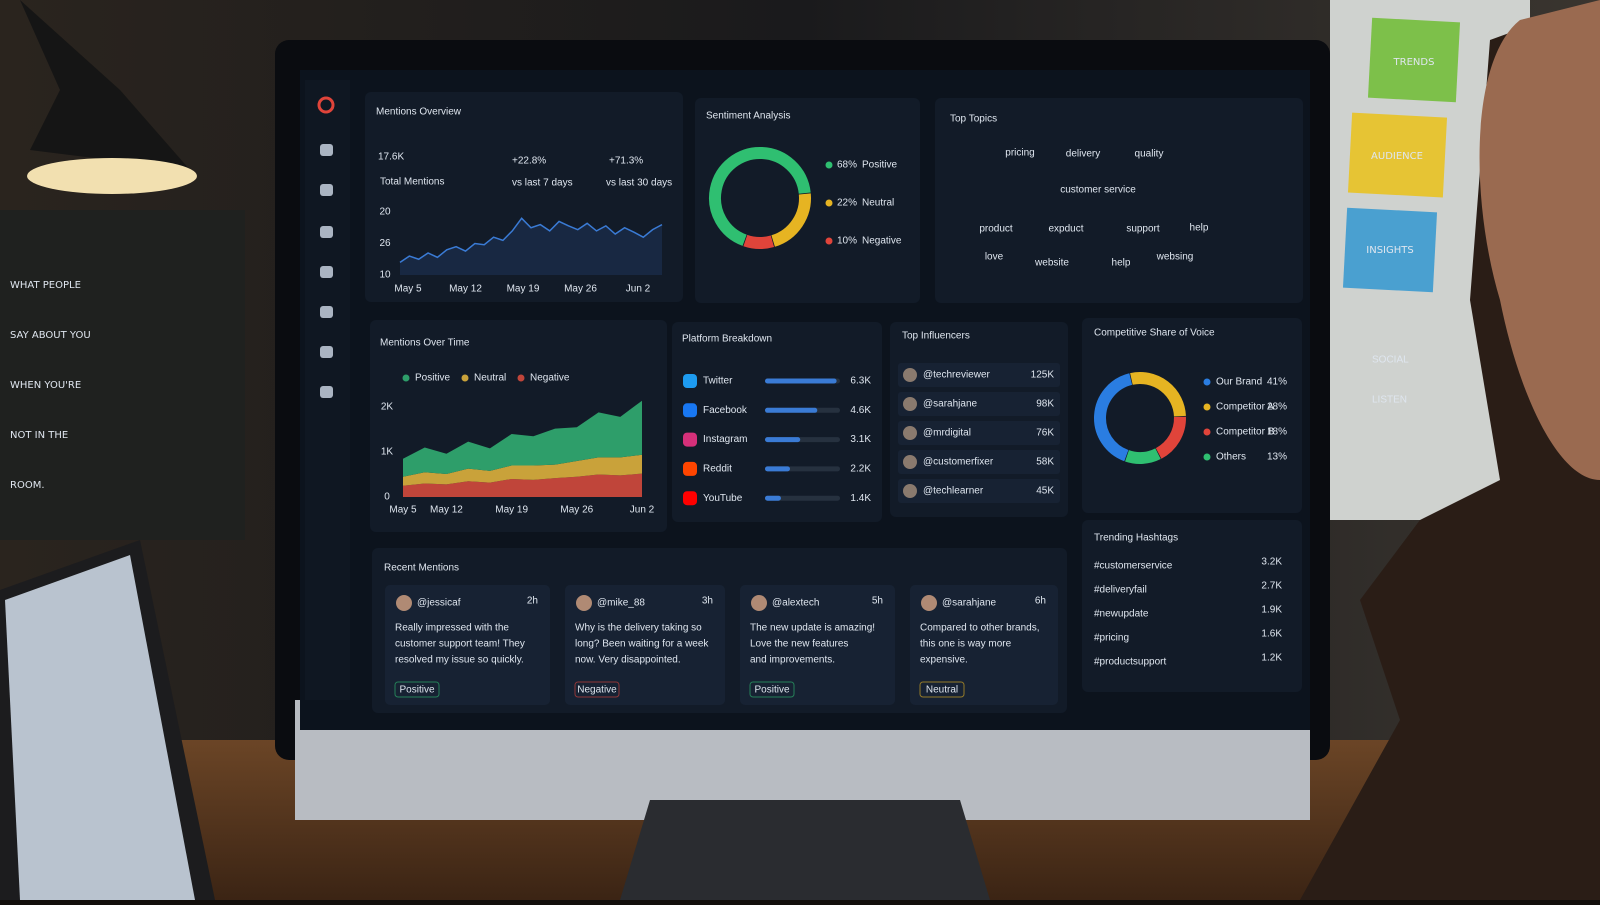 Image resolution: width=1600 pixels, height=905 pixels. I want to click on topic-word: support, so click(1143, 229).